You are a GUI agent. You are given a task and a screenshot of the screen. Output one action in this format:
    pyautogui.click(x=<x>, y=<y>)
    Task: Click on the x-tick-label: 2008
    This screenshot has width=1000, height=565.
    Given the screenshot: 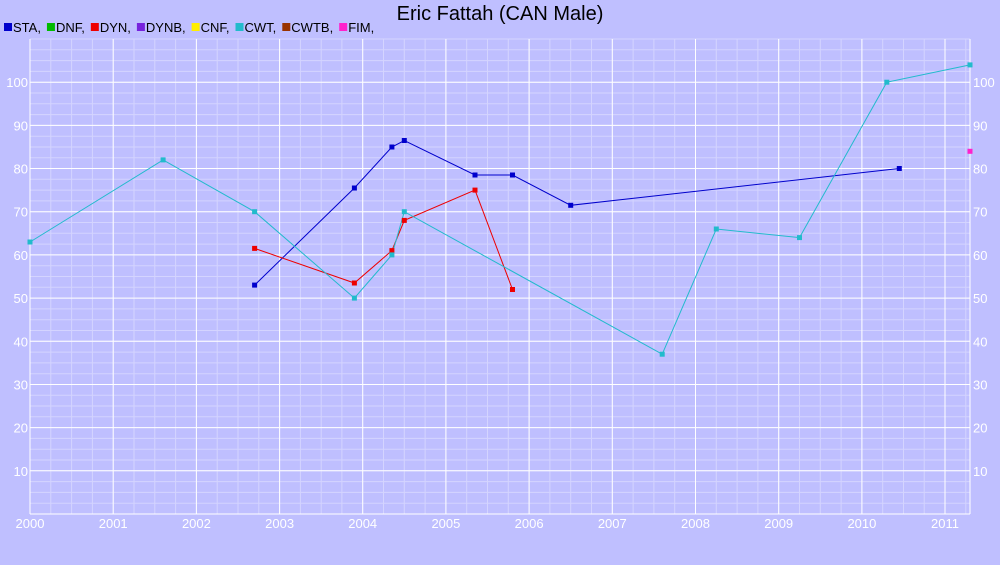 What is the action you would take?
    pyautogui.click(x=695, y=523)
    